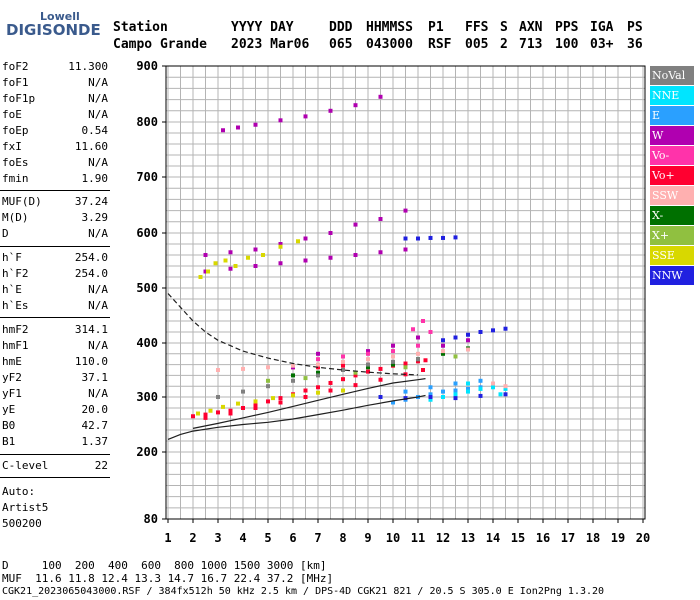 The width and height of the screenshot is (700, 600). Describe the element at coordinates (55, 330) in the screenshot. I see `param-row: hmF2 314.1` at that location.